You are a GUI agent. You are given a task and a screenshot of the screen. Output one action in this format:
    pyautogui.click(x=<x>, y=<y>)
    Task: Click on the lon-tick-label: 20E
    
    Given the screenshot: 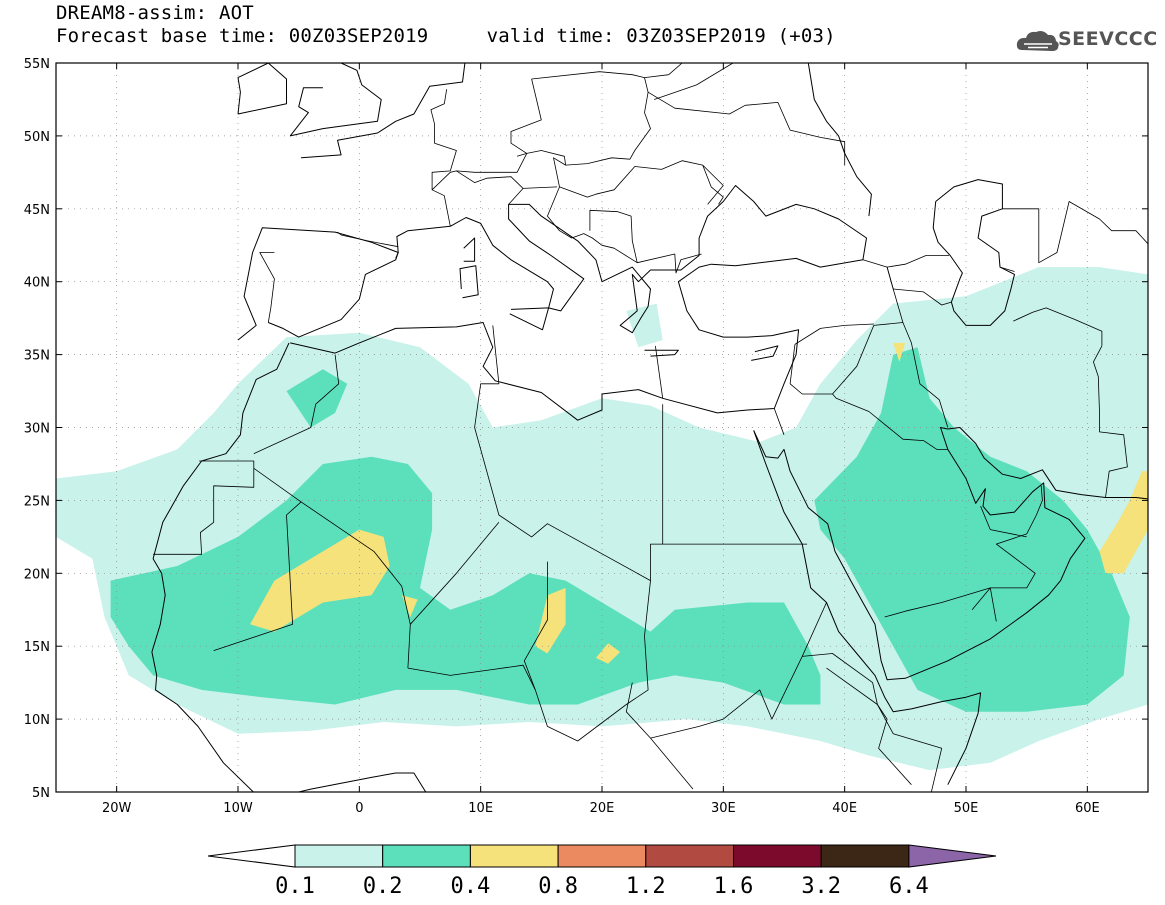 What is the action you would take?
    pyautogui.click(x=602, y=808)
    